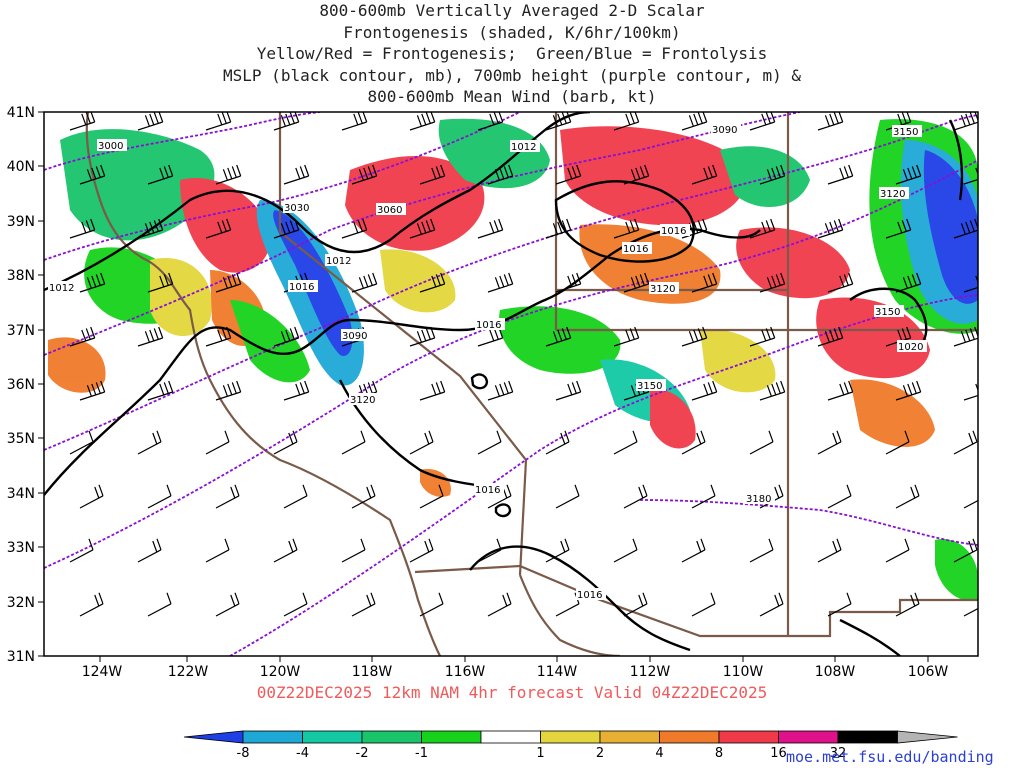 This screenshot has width=1024, height=768. What do you see at coordinates (892, 413) in the screenshot?
I see `shade-east-orange` at bounding box center [892, 413].